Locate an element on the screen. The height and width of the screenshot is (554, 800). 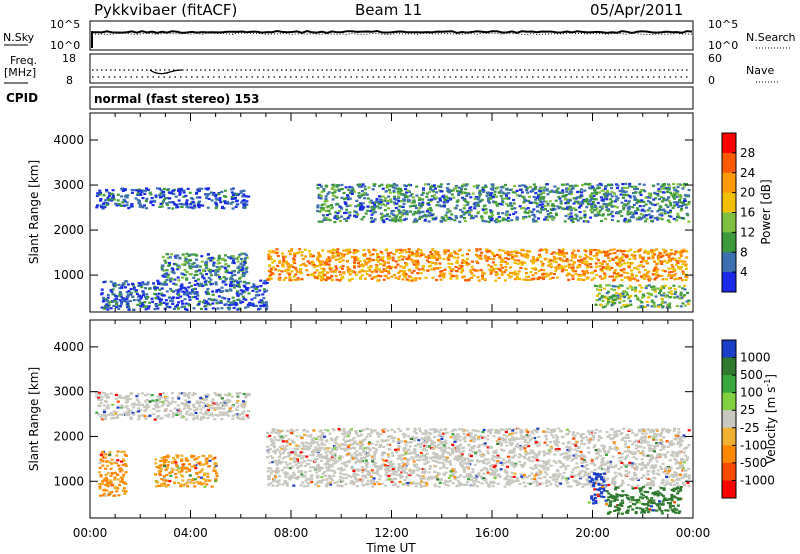
cpid-label: CPID is located at coordinates (22, 98).